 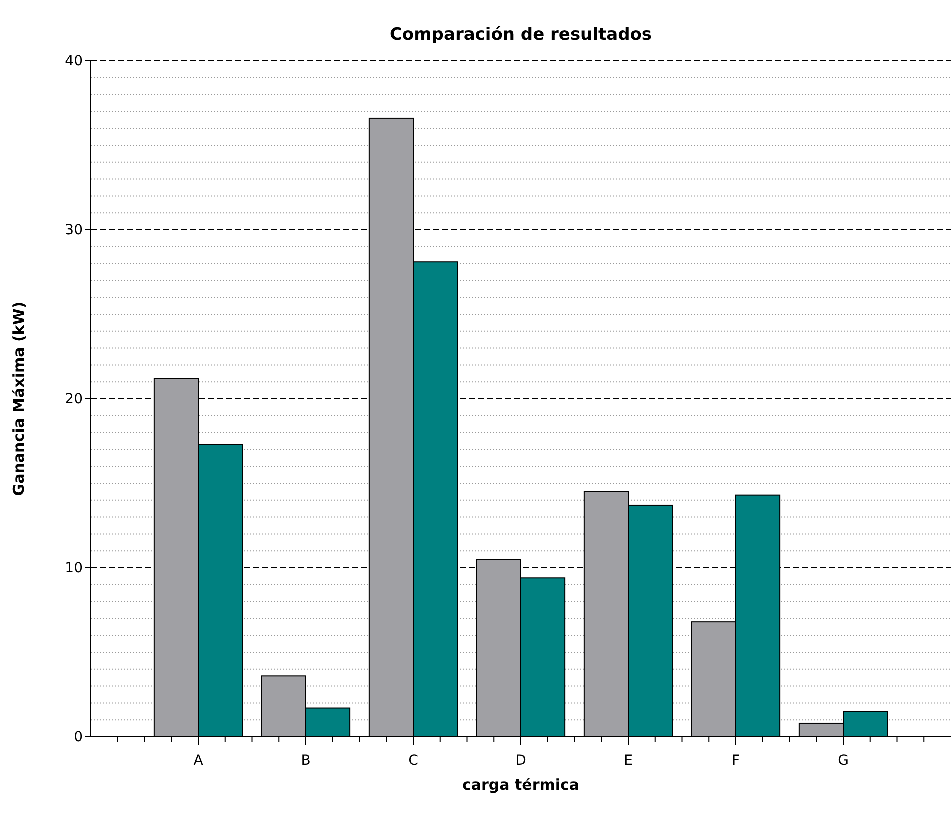 I want to click on x-tick-label: C, so click(x=413, y=760).